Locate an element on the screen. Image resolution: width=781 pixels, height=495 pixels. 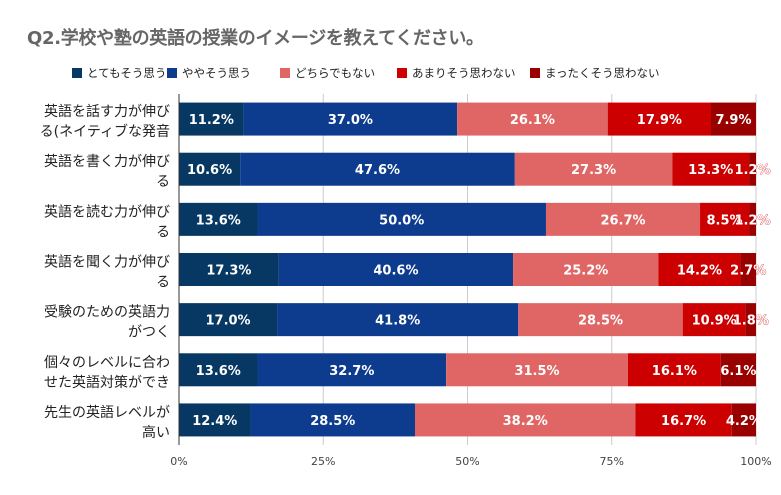
data-label-4-2: 28.5% is located at coordinates (600, 321).